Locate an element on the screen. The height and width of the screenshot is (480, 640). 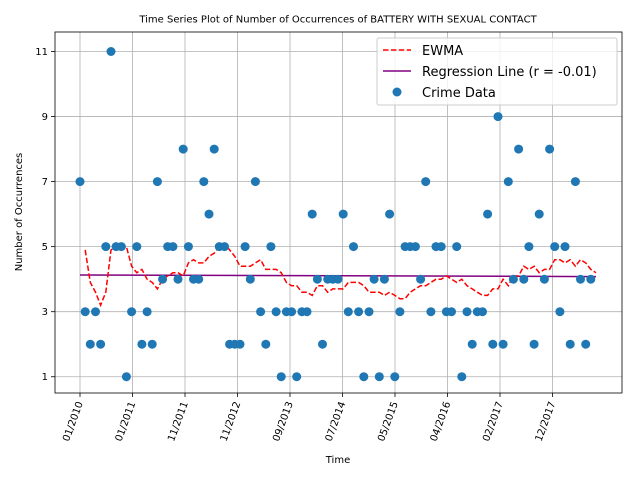
y-tick-label: 3 is located at coordinates (45, 312).